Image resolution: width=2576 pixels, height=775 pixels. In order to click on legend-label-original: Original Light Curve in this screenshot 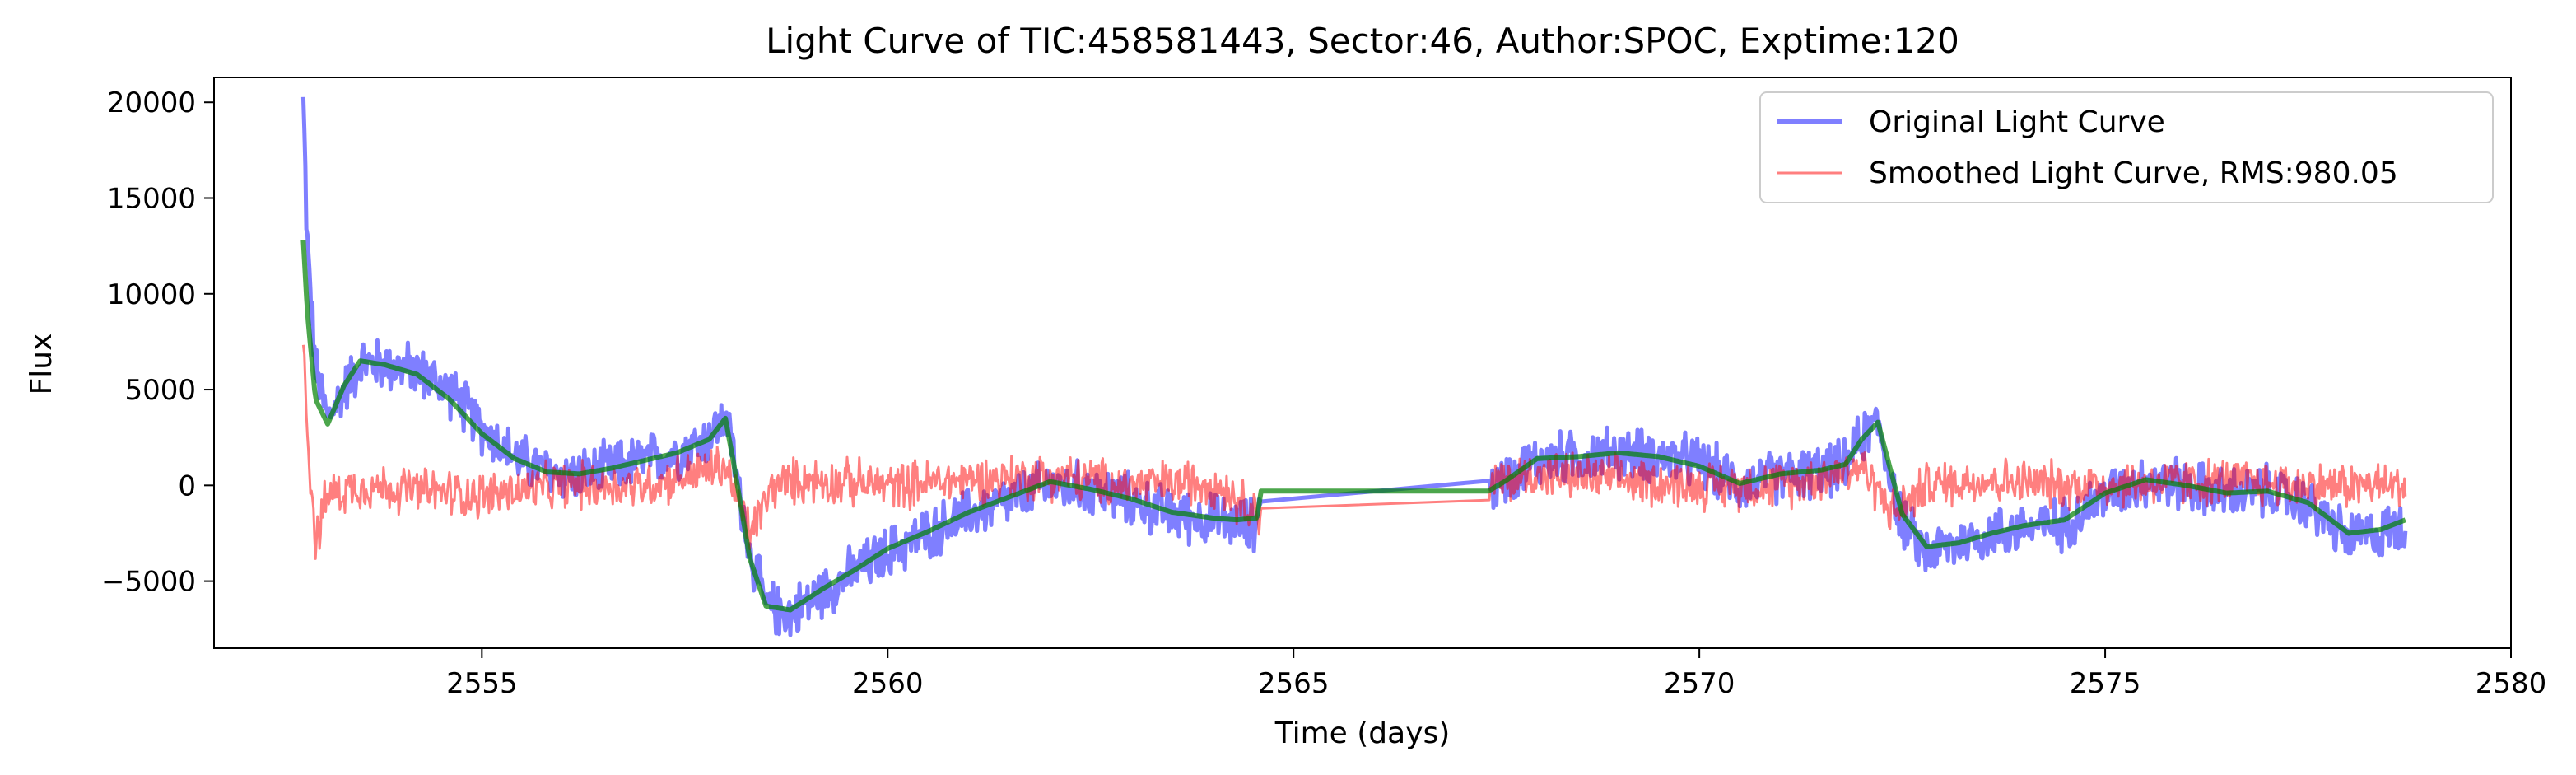, I will do `click(2017, 122)`.